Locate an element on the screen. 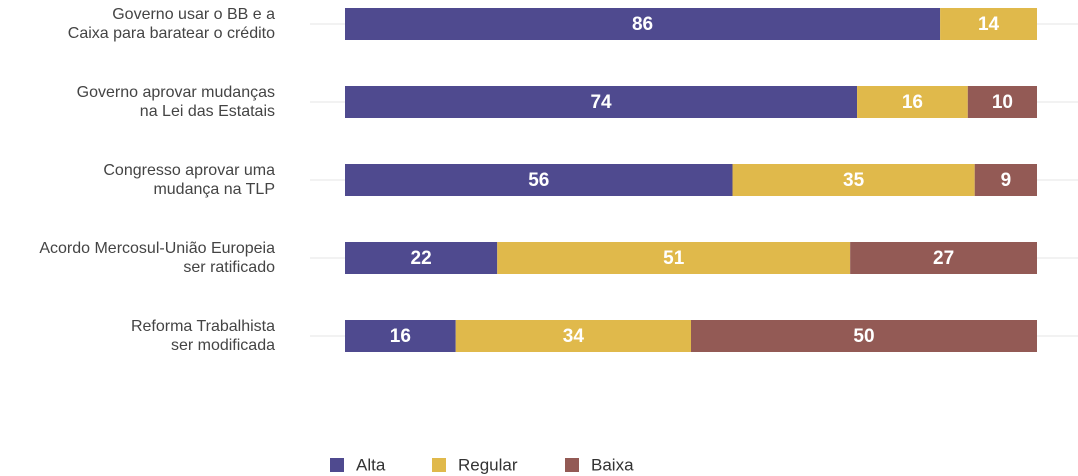 The width and height of the screenshot is (1078, 476). value-label: 34 is located at coordinates (574, 336).